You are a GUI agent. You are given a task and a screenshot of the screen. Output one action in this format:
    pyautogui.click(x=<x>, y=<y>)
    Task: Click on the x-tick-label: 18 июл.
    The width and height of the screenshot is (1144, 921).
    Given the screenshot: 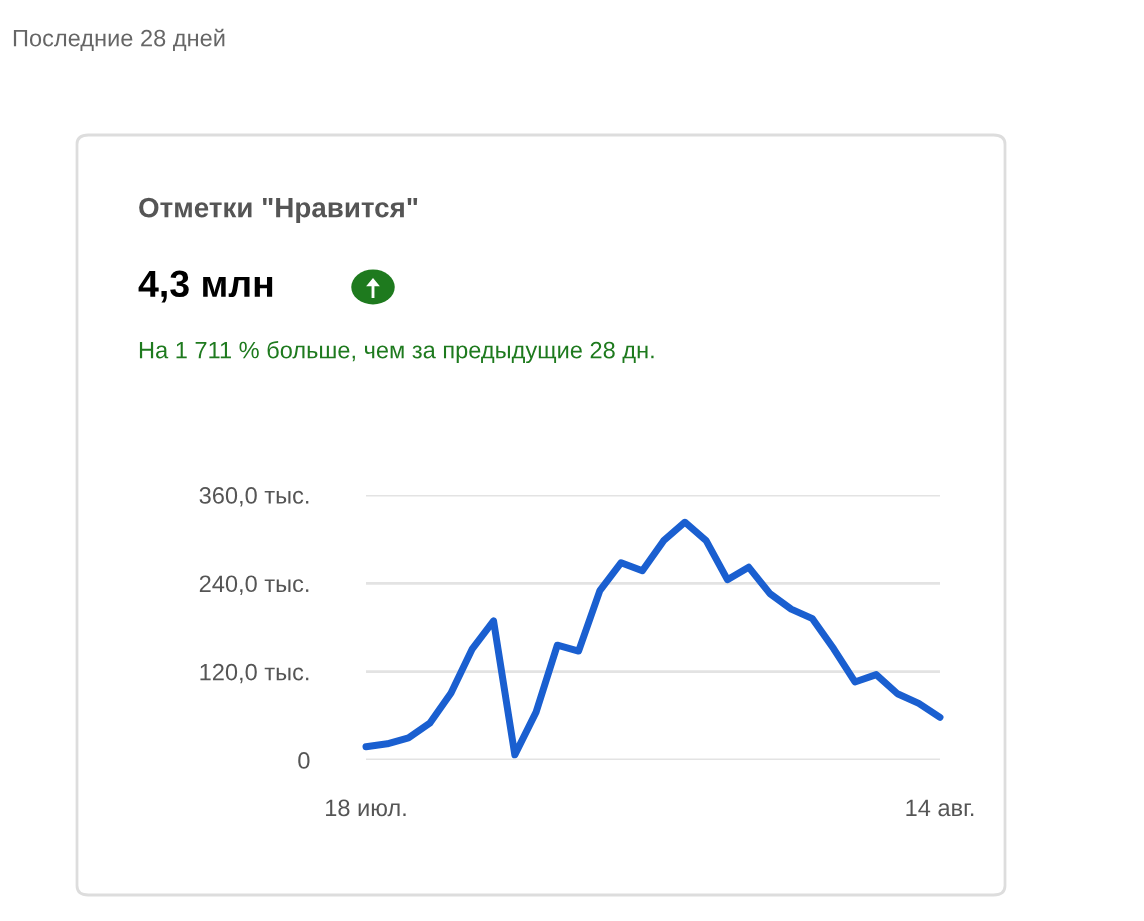 What is the action you would take?
    pyautogui.click(x=366, y=808)
    